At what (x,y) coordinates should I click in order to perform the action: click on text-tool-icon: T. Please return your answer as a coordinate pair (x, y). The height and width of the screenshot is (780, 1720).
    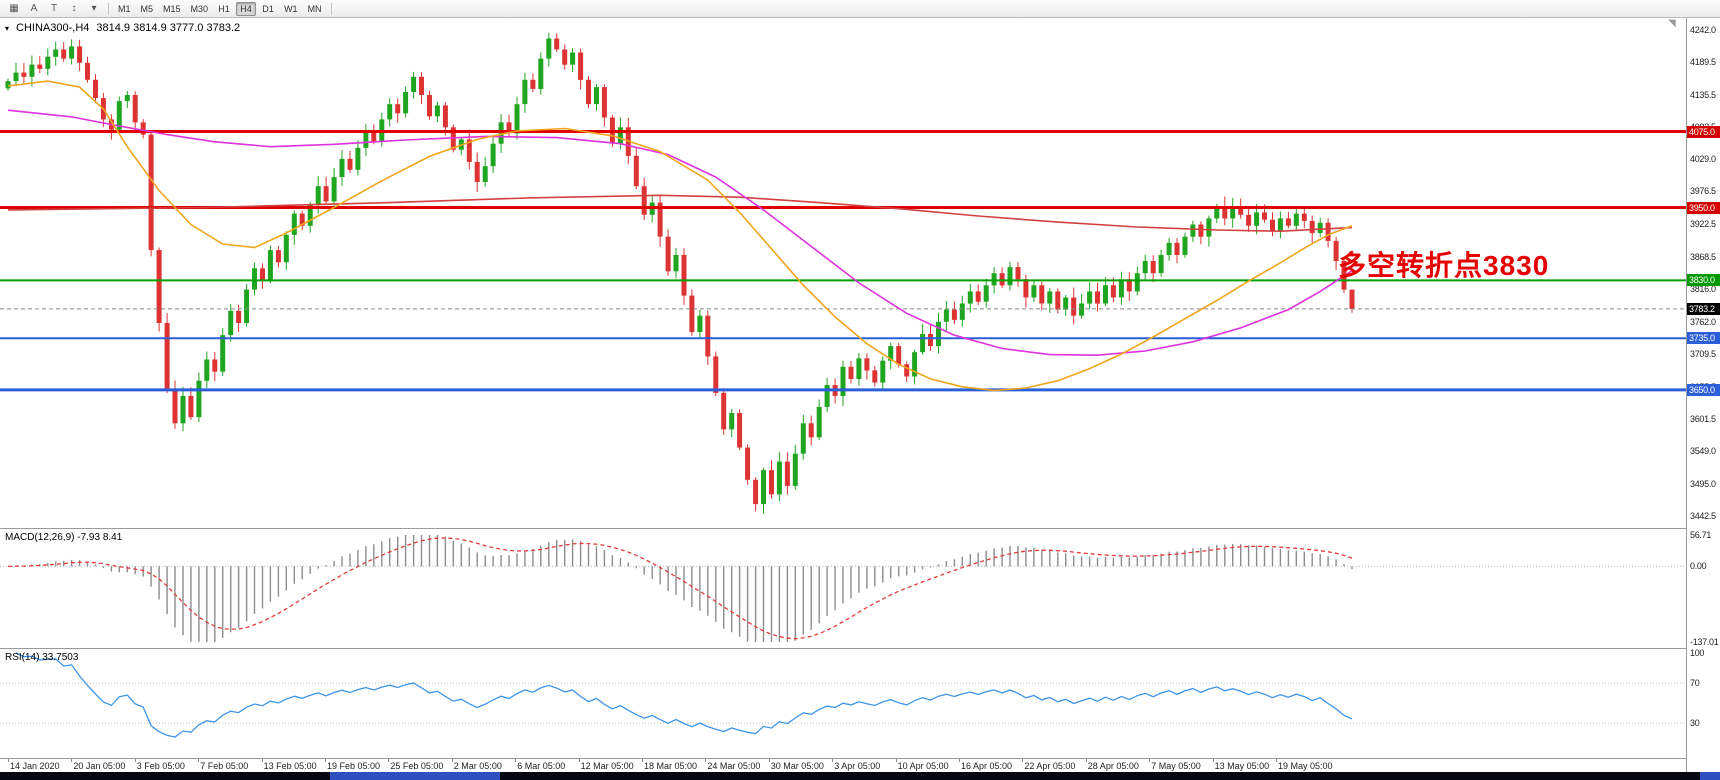
    Looking at the image, I should click on (54, 8).